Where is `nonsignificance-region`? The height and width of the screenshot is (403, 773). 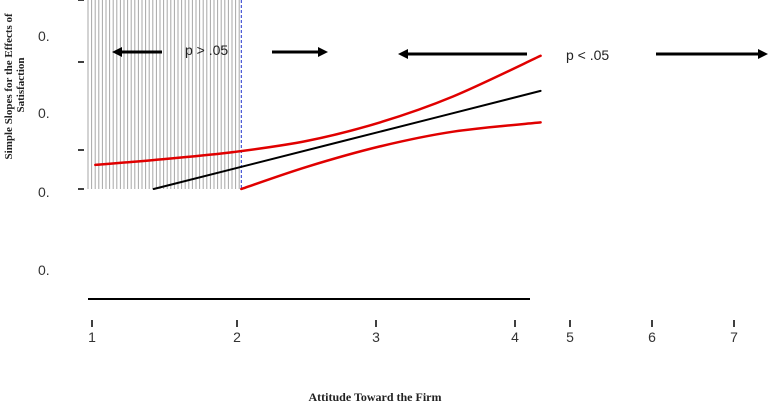 nonsignificance-region is located at coordinates (163, 94).